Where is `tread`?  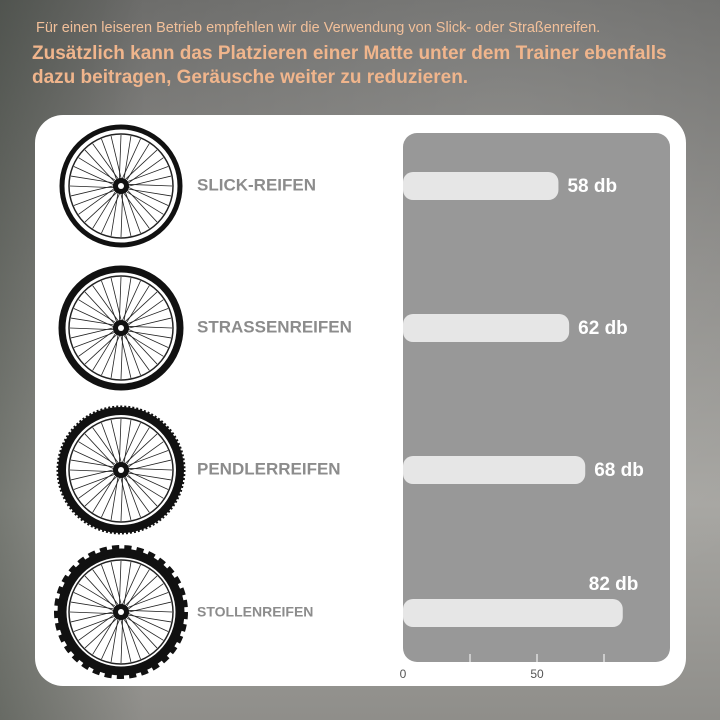
tread is located at coordinates (121, 612).